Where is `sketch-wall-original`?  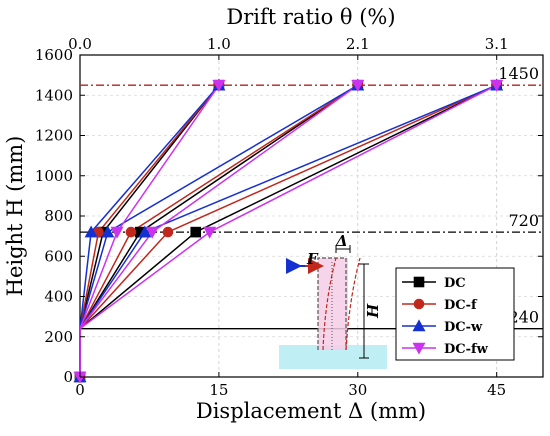
sketch-wall-original is located at coordinates (332, 303).